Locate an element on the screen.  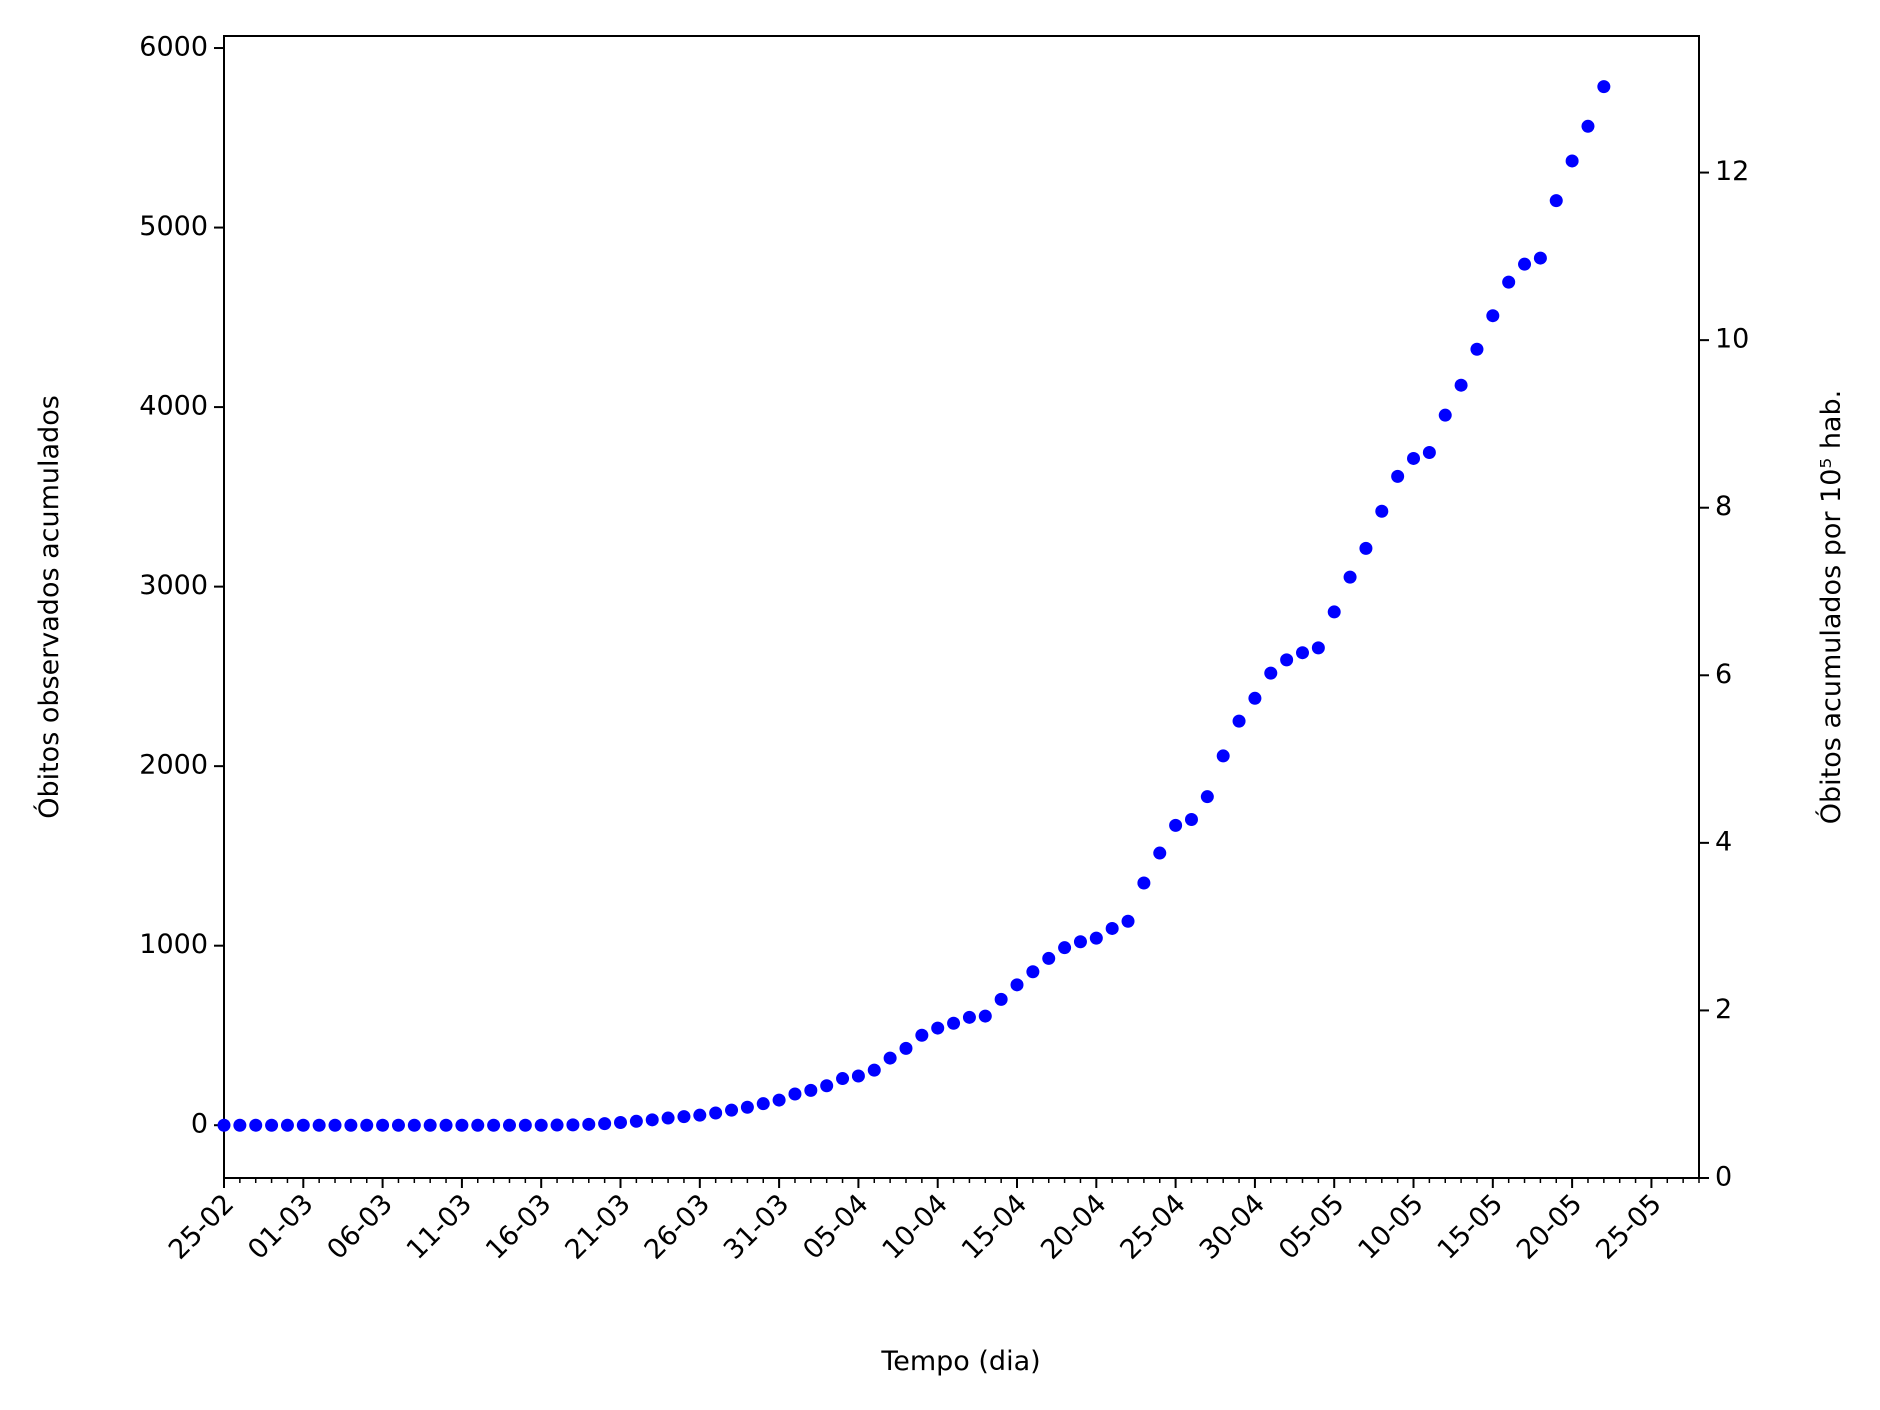
y-tick-label: 2000 is located at coordinates (173, 765).